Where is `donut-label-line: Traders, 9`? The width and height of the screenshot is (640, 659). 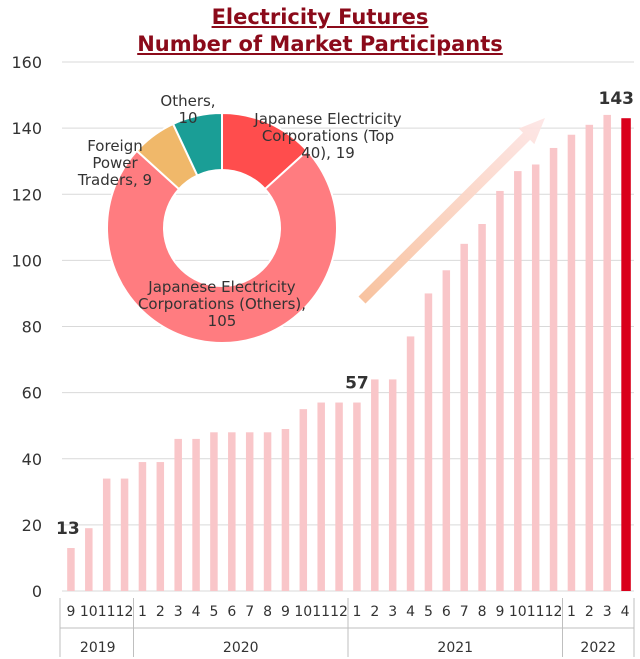 donut-label-line: Traders, 9 is located at coordinates (114, 180).